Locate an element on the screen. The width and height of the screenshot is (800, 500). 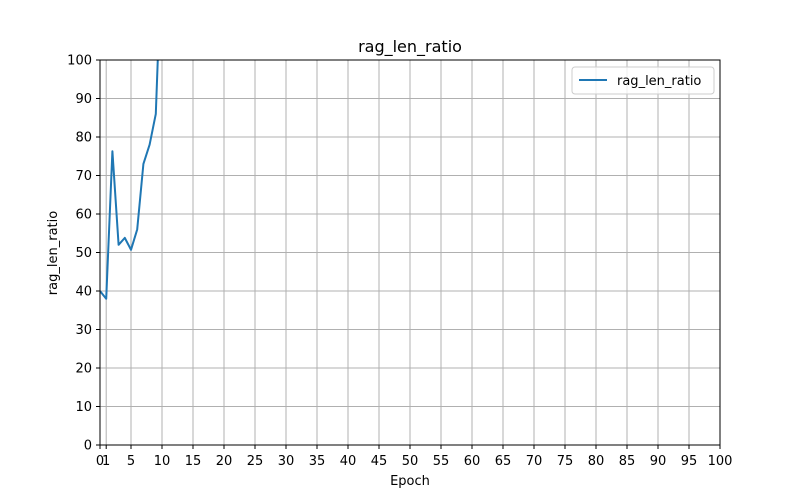
y-tick-label: 20 is located at coordinates (83, 369).